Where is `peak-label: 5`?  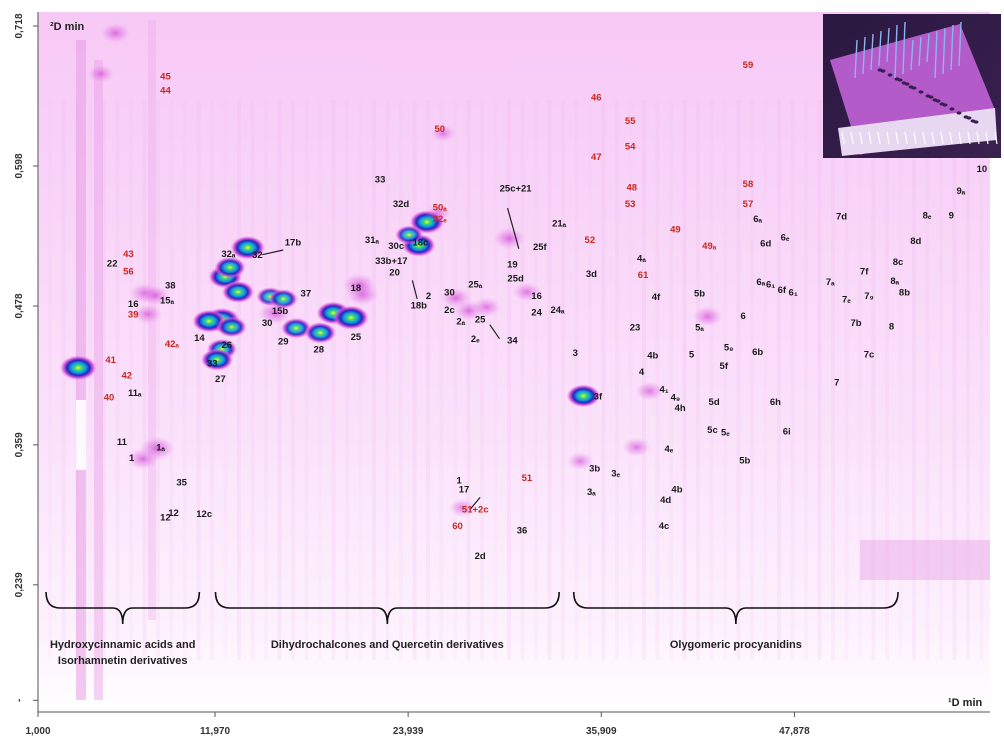 peak-label: 5 is located at coordinates (692, 354).